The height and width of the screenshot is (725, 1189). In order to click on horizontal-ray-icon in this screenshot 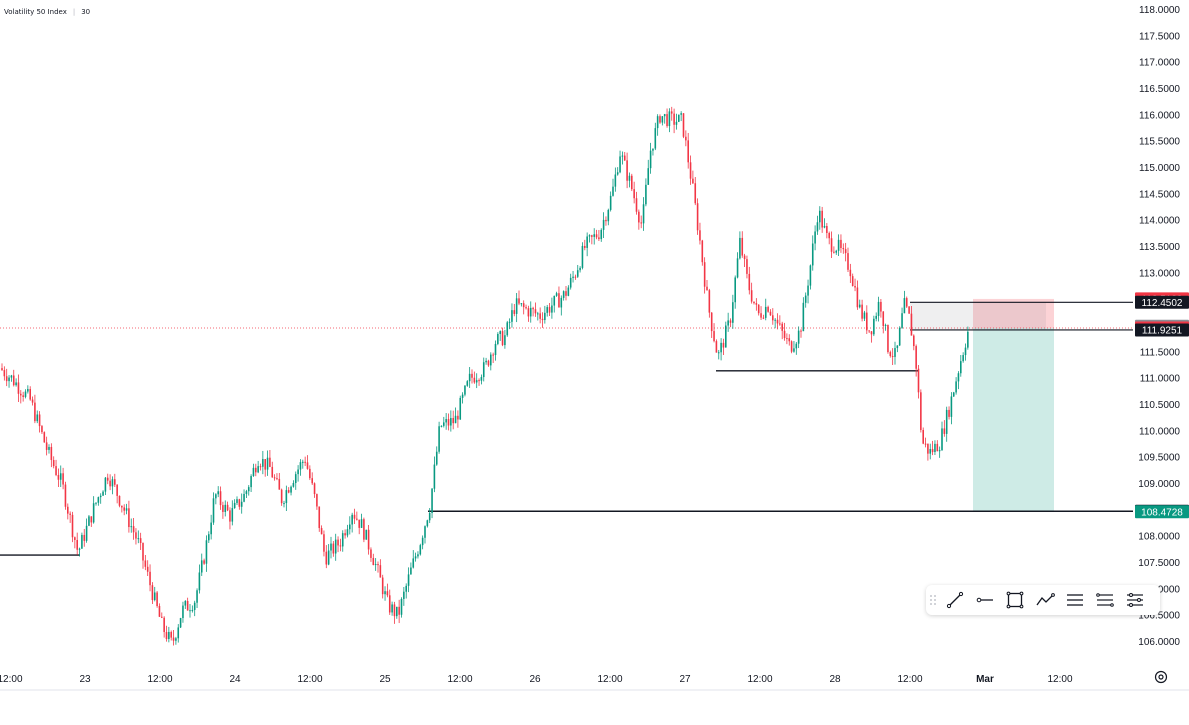, I will do `click(985, 600)`.